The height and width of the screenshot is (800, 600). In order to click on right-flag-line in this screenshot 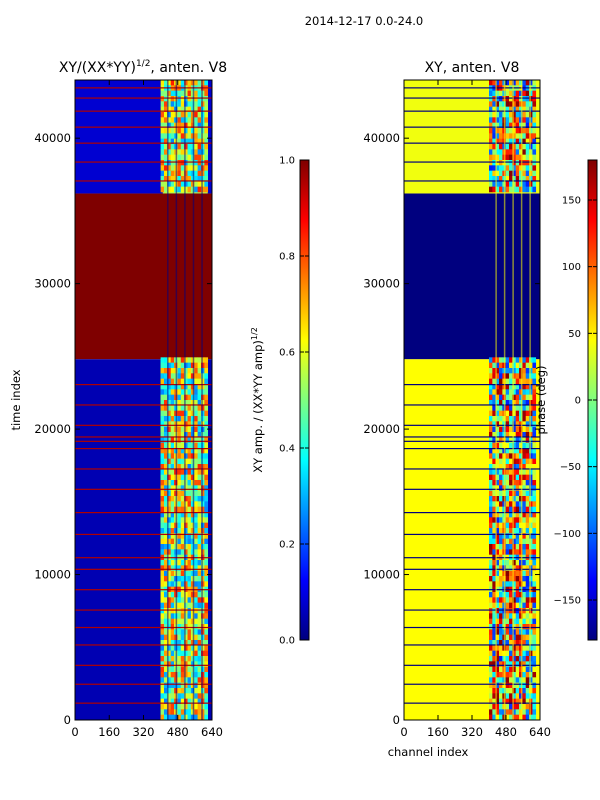, I will do `click(472, 441)`.